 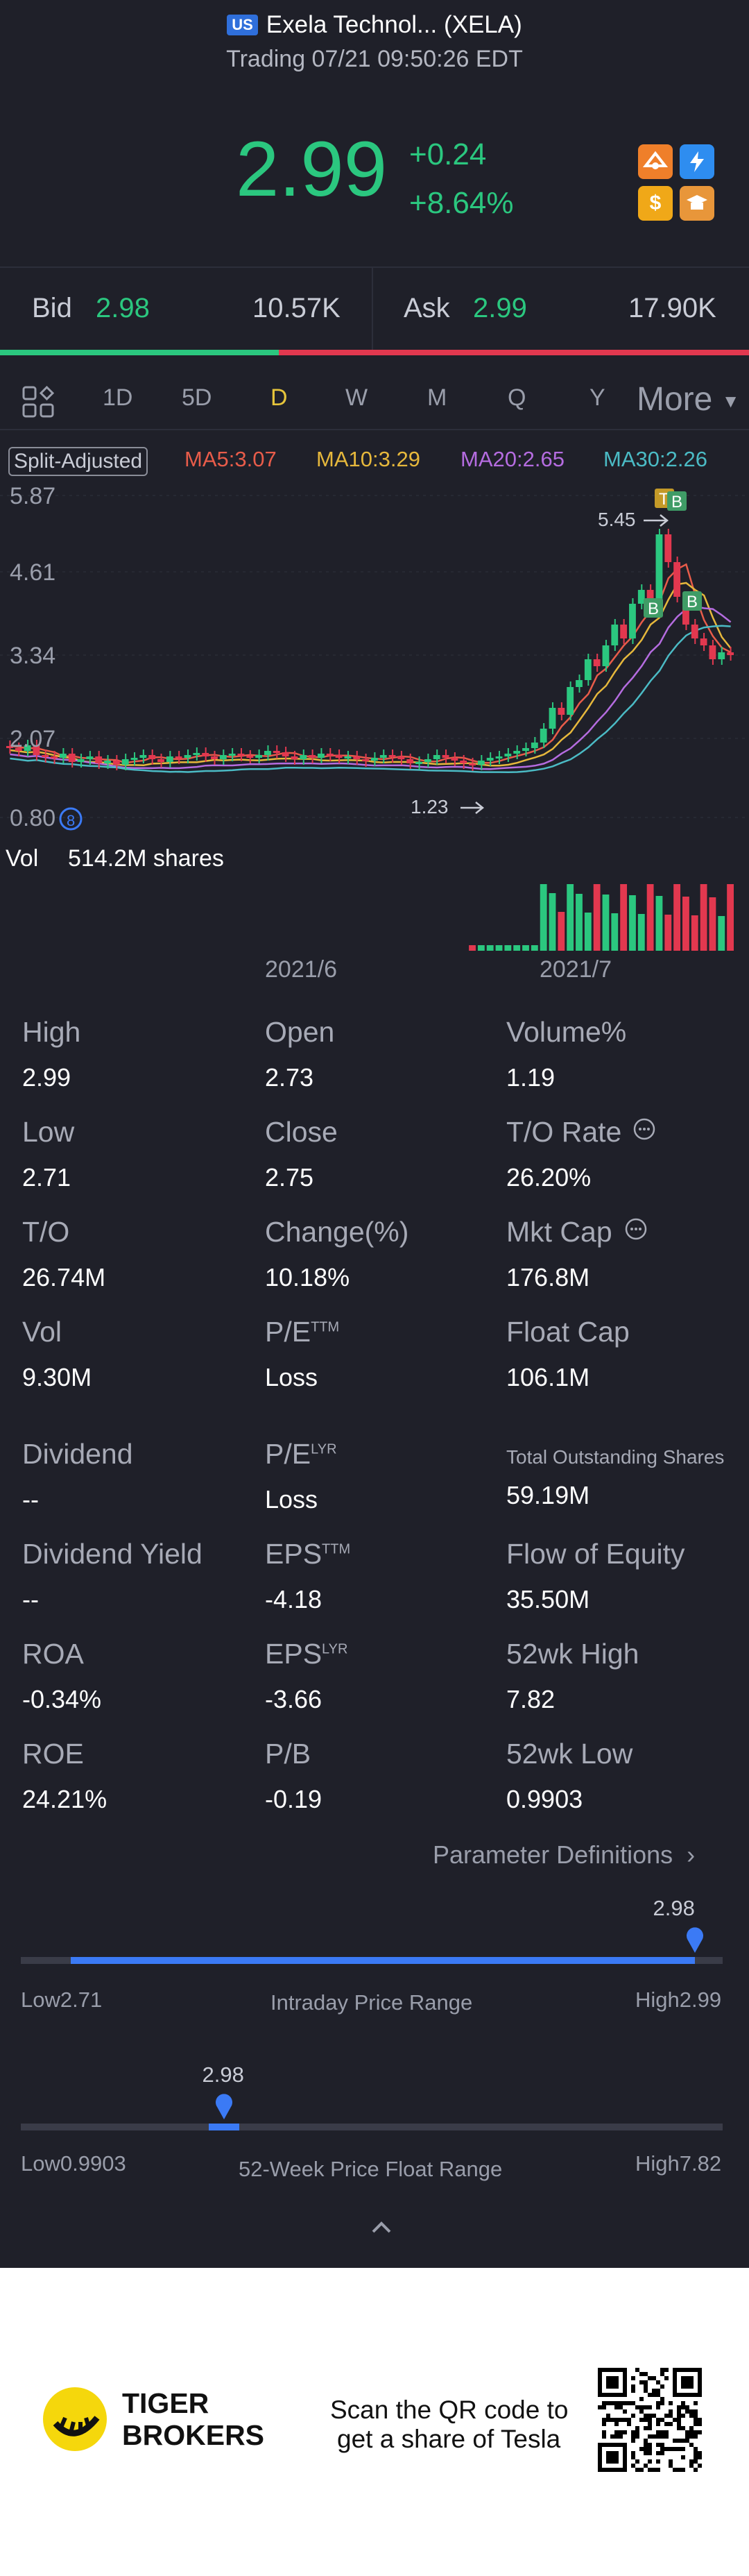 What do you see at coordinates (548, 1277) in the screenshot?
I see `market-cap-value: 176.8M` at bounding box center [548, 1277].